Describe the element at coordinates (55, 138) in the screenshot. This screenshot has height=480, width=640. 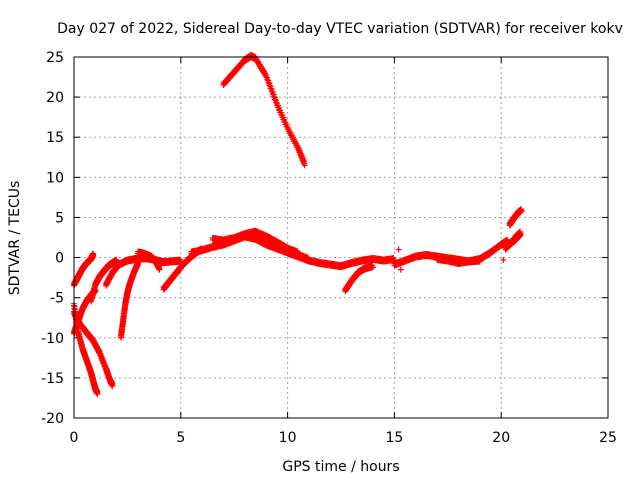
I see `y-tick-label: 15` at that location.